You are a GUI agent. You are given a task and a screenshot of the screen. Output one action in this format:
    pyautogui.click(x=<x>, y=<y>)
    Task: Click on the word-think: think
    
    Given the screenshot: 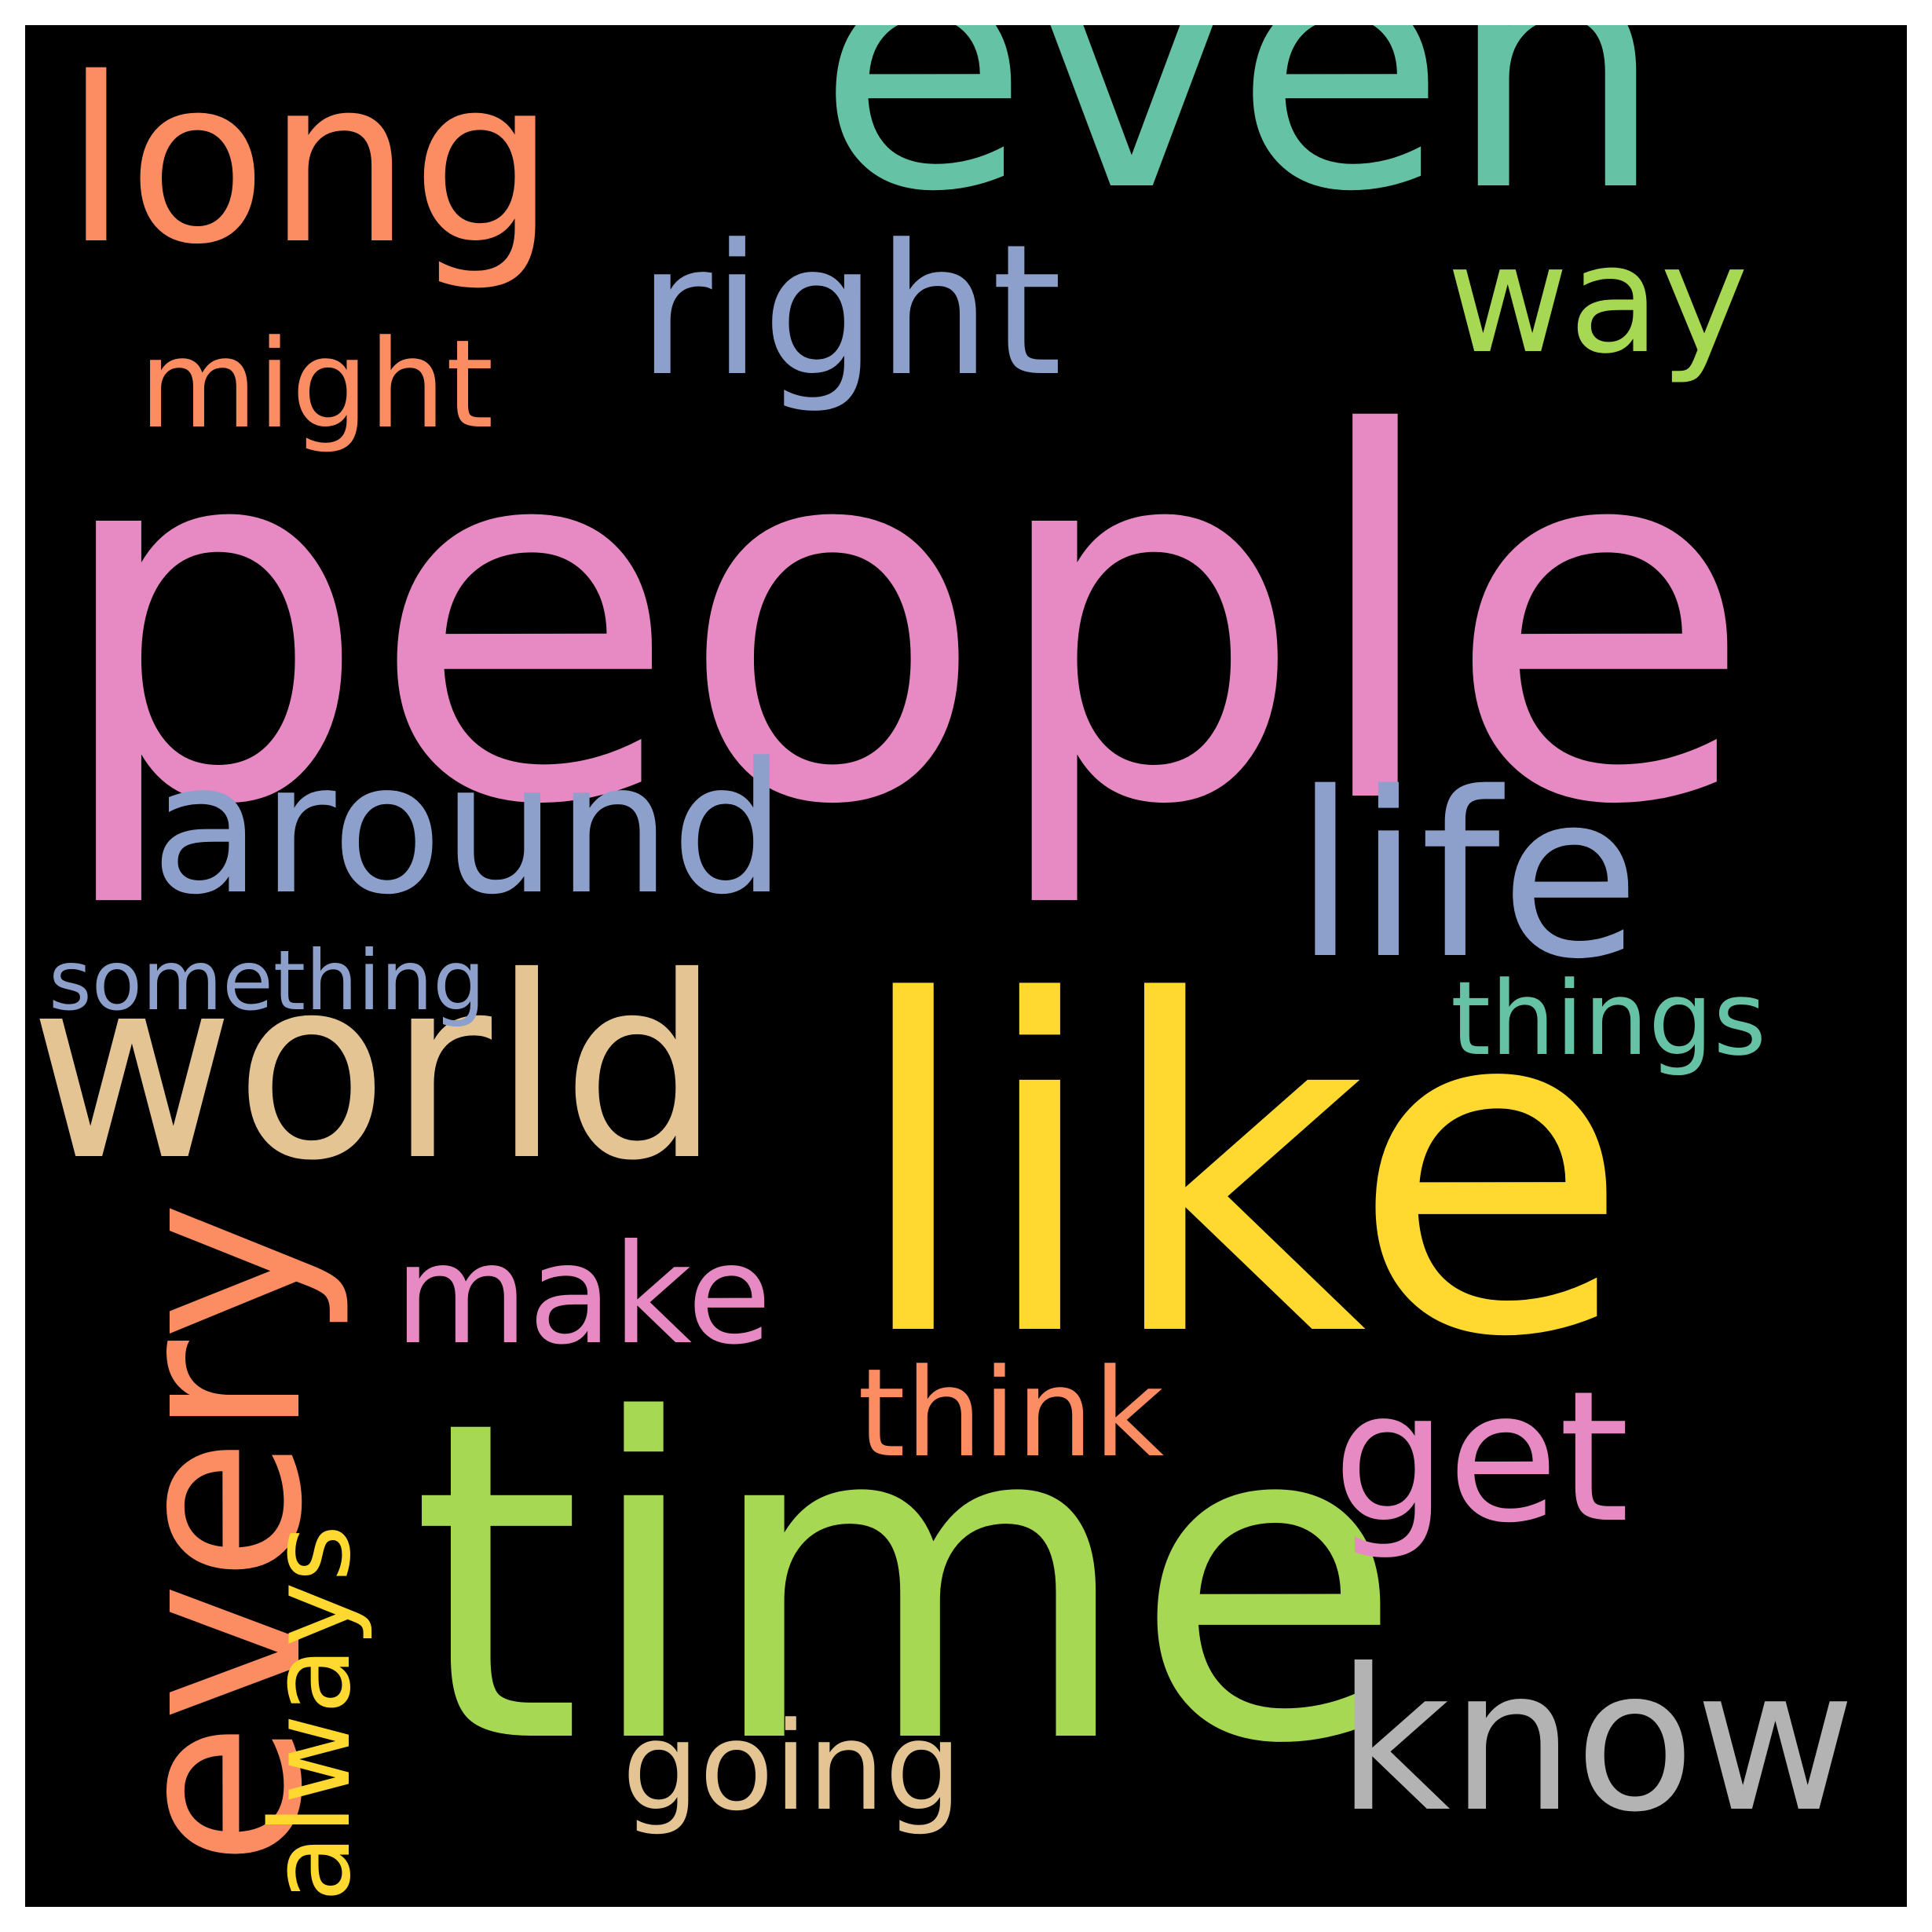 What is the action you would take?
    pyautogui.click(x=1012, y=1413)
    